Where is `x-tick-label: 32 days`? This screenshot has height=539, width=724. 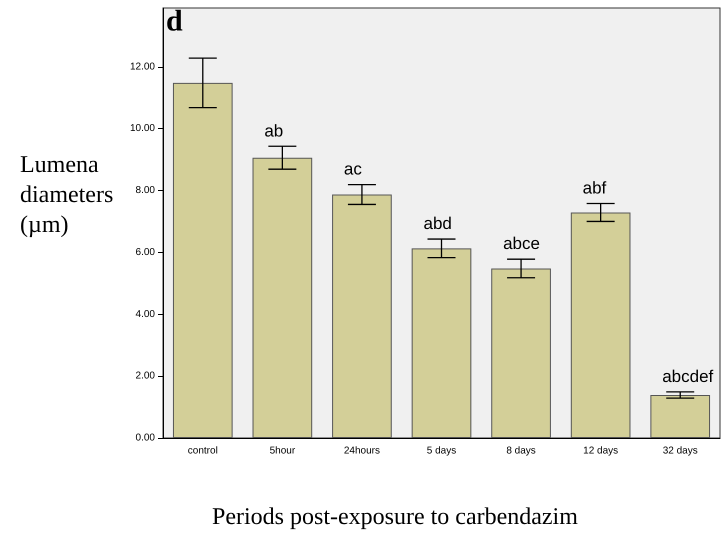 x-tick-label: 32 days is located at coordinates (680, 451).